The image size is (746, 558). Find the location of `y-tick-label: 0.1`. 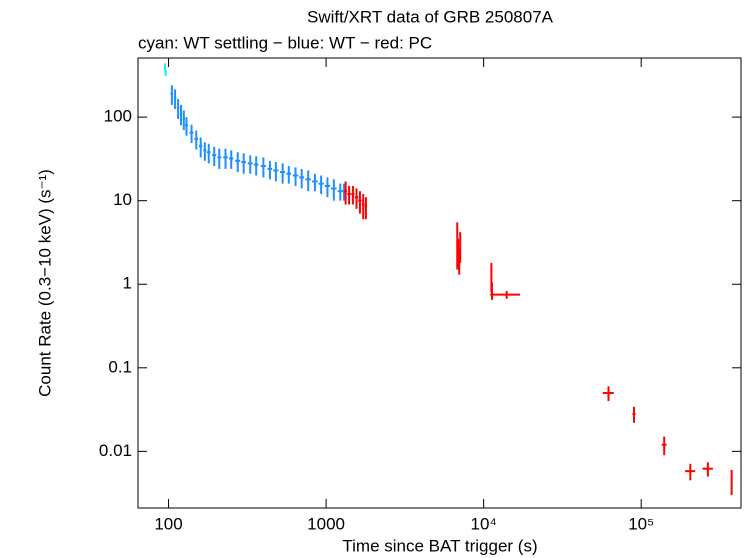

y-tick-label: 0.1 is located at coordinates (120, 366).